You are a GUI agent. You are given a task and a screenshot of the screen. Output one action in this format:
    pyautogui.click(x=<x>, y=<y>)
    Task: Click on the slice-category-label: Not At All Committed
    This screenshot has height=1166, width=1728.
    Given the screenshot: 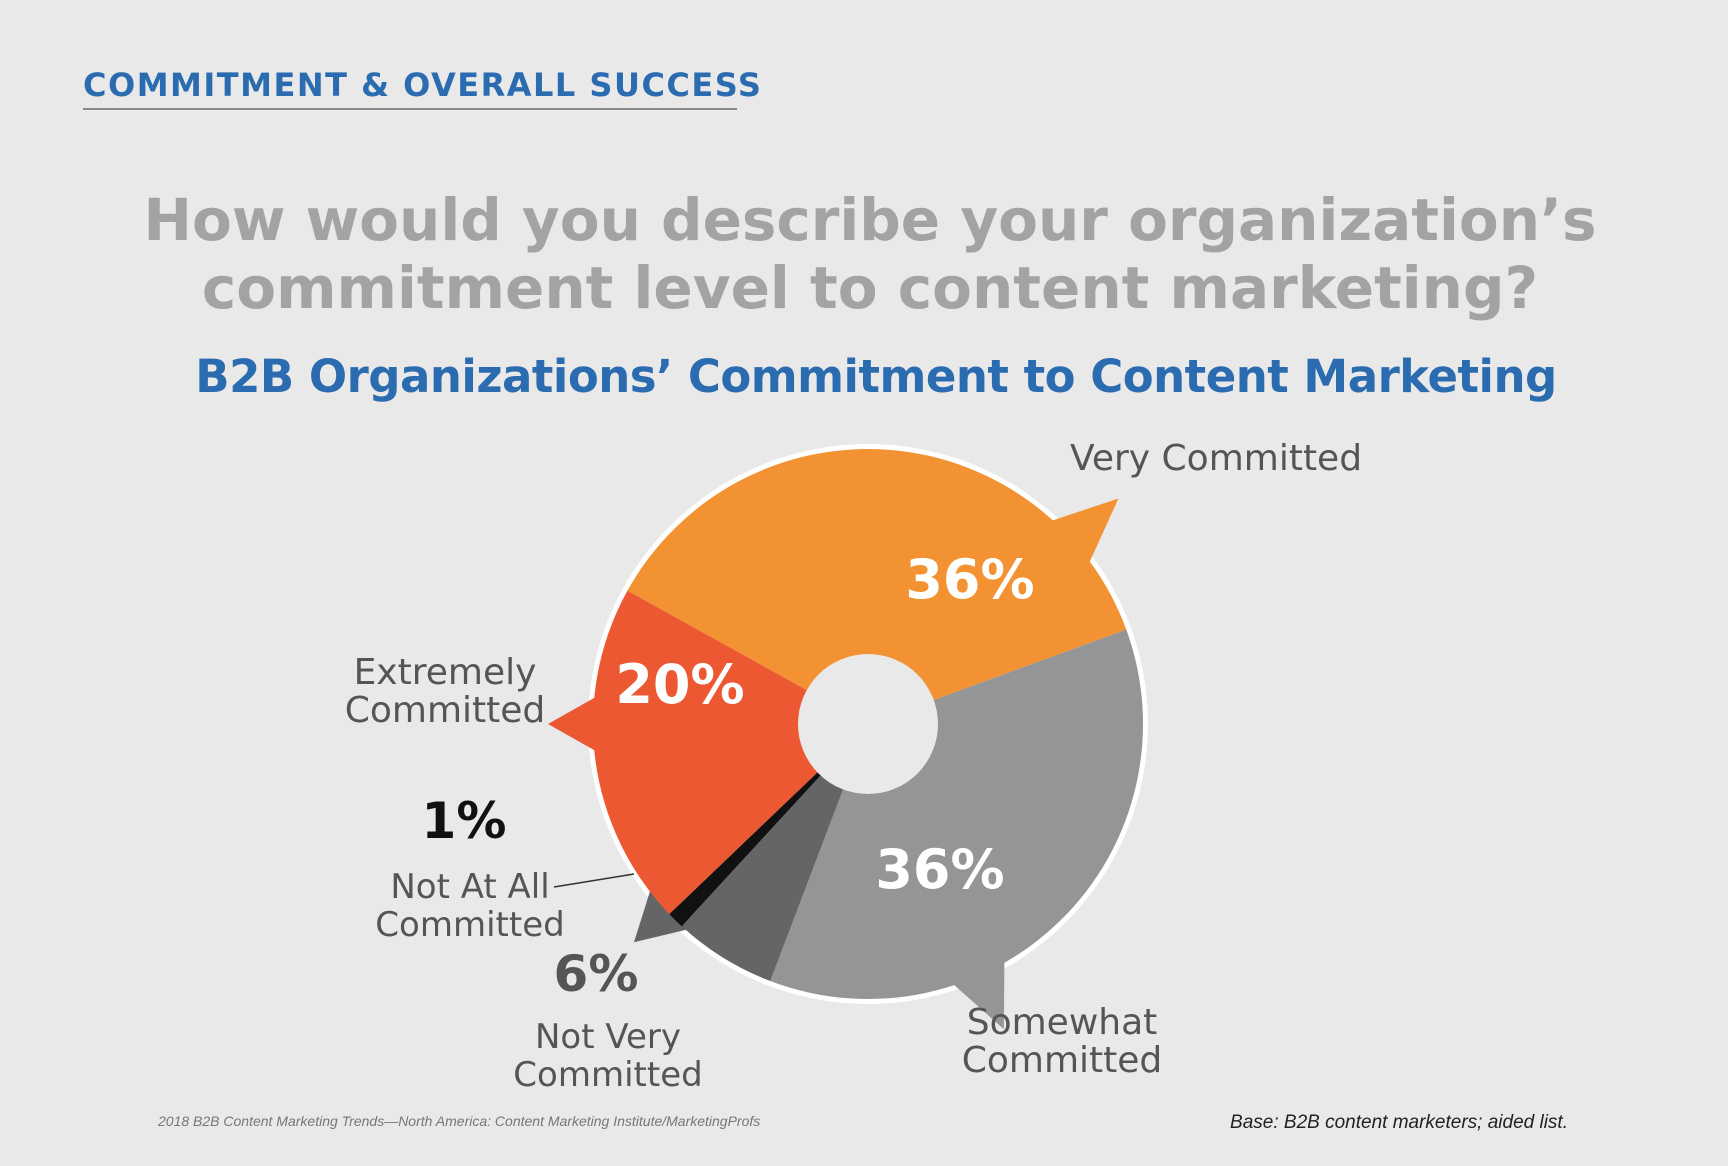 What is the action you would take?
    pyautogui.click(x=469, y=906)
    